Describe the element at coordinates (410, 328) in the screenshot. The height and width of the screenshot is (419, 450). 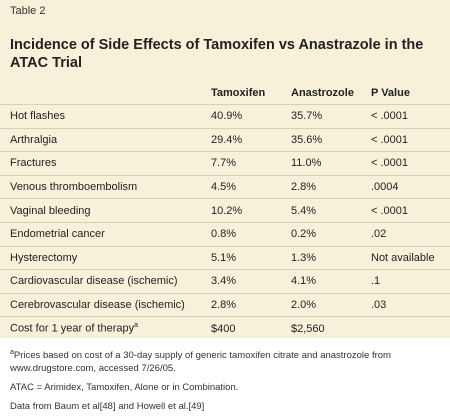
I see `table-cell` at that location.